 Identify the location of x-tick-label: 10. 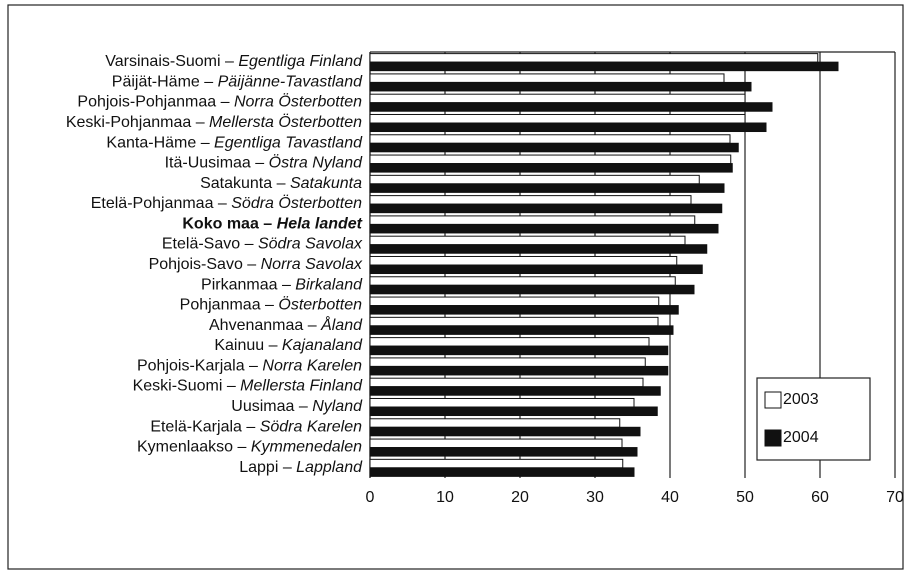
(445, 497).